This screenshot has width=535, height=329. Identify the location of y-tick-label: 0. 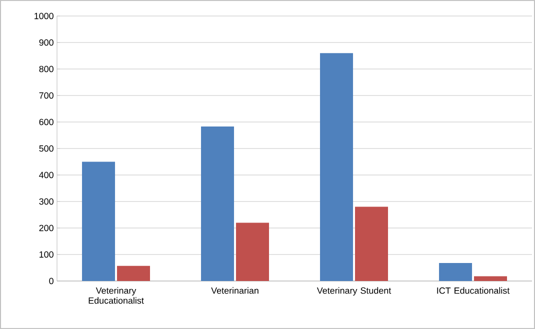
(51, 281).